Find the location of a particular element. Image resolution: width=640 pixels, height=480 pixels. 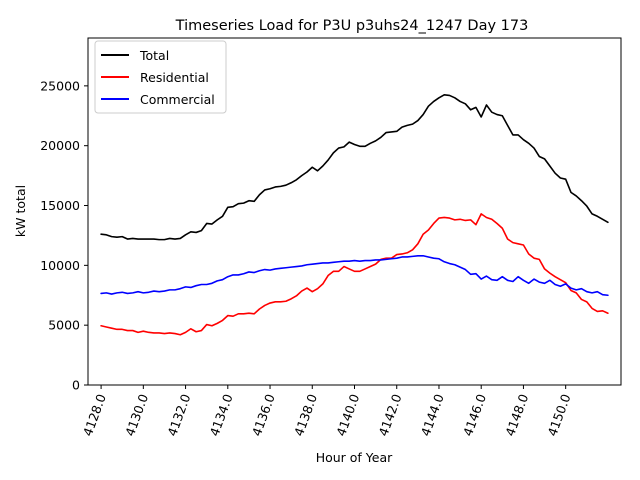

y-tick-label: 0 is located at coordinates (76, 385).